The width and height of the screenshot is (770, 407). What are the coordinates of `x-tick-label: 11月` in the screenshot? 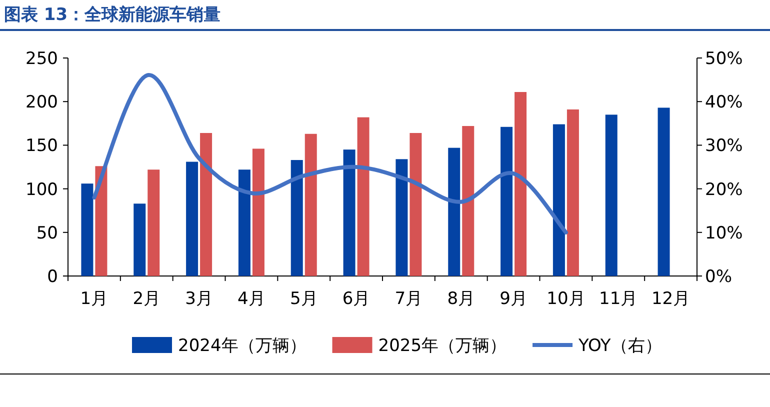 It's located at (618, 299).